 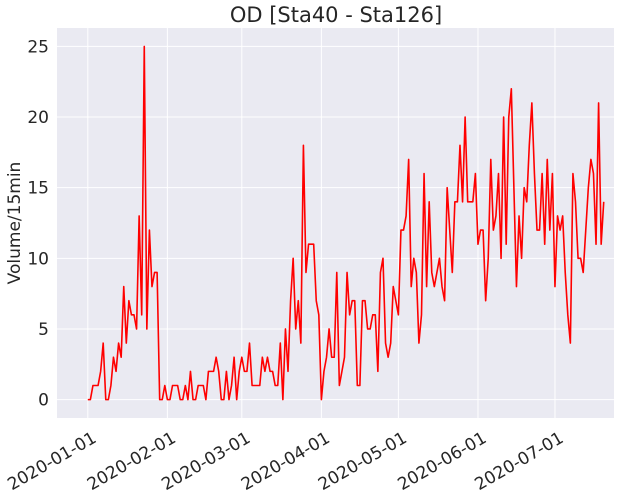 I want to click on y-tick-label: 25, so click(x=38, y=47).